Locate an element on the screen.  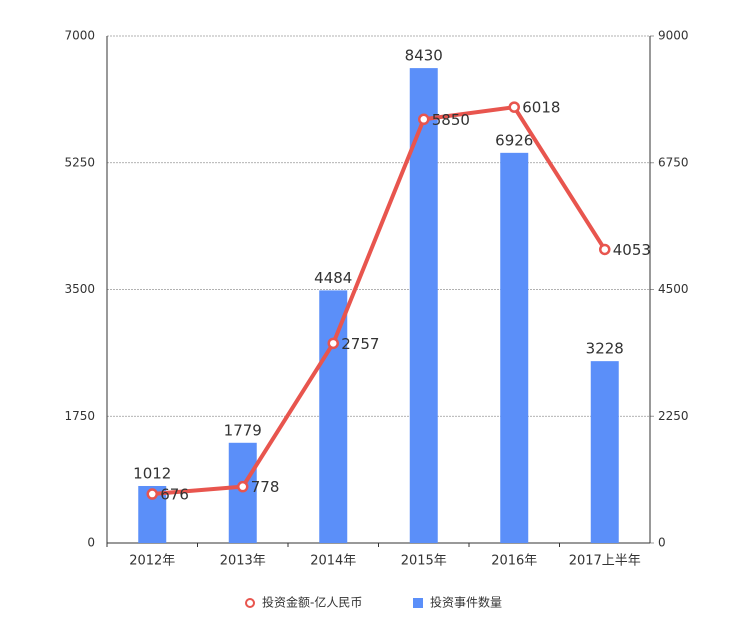
legend-label: 投资金额-亿人民币 is located at coordinates (312, 602).